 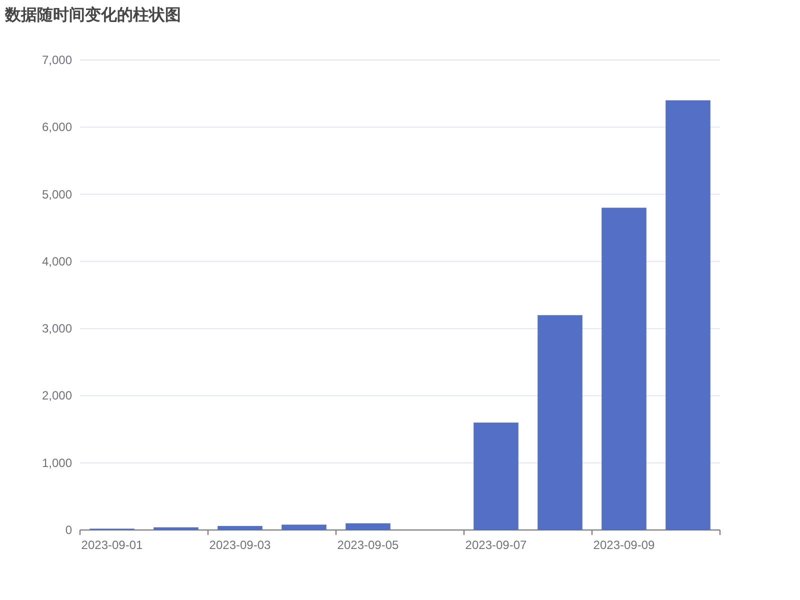 What do you see at coordinates (57, 127) in the screenshot?
I see `y-tick-label: 6,000` at bounding box center [57, 127].